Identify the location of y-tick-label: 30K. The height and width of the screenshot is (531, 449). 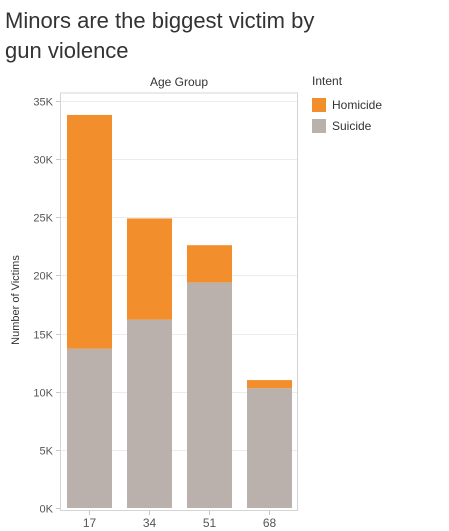
(43, 161).